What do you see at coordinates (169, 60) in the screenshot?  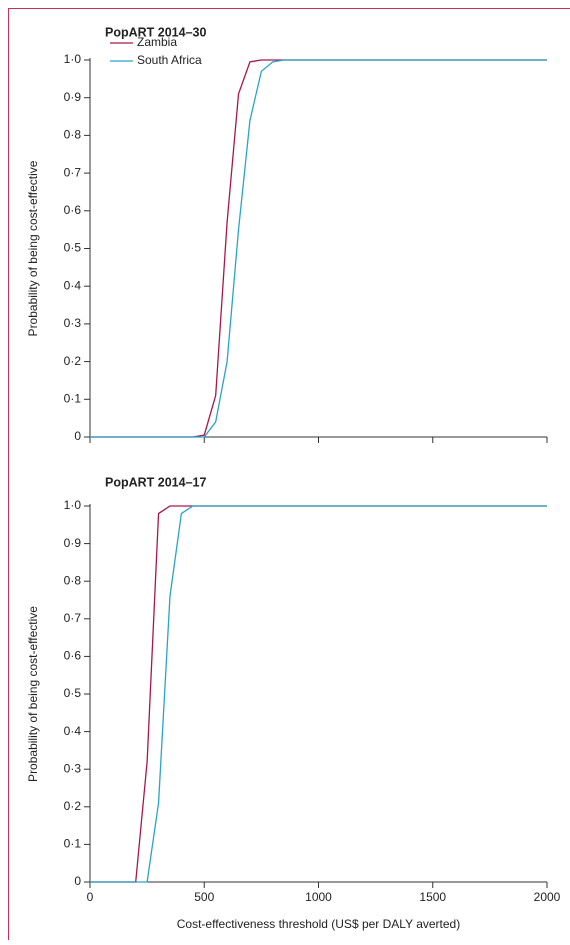 I see `legend-label: South Africa` at bounding box center [169, 60].